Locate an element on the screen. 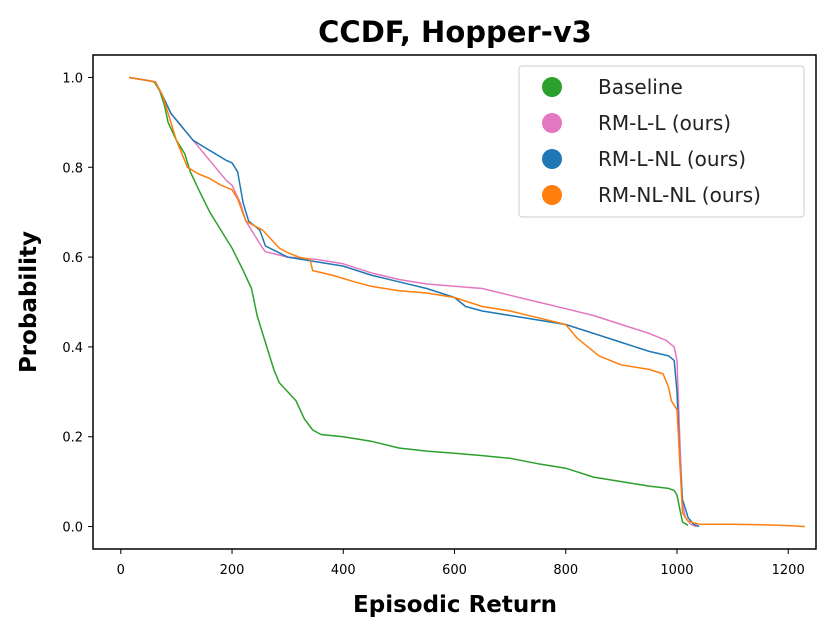 Image resolution: width=831 pixels, height=634 pixels. x-tick-label: 200 is located at coordinates (232, 570).